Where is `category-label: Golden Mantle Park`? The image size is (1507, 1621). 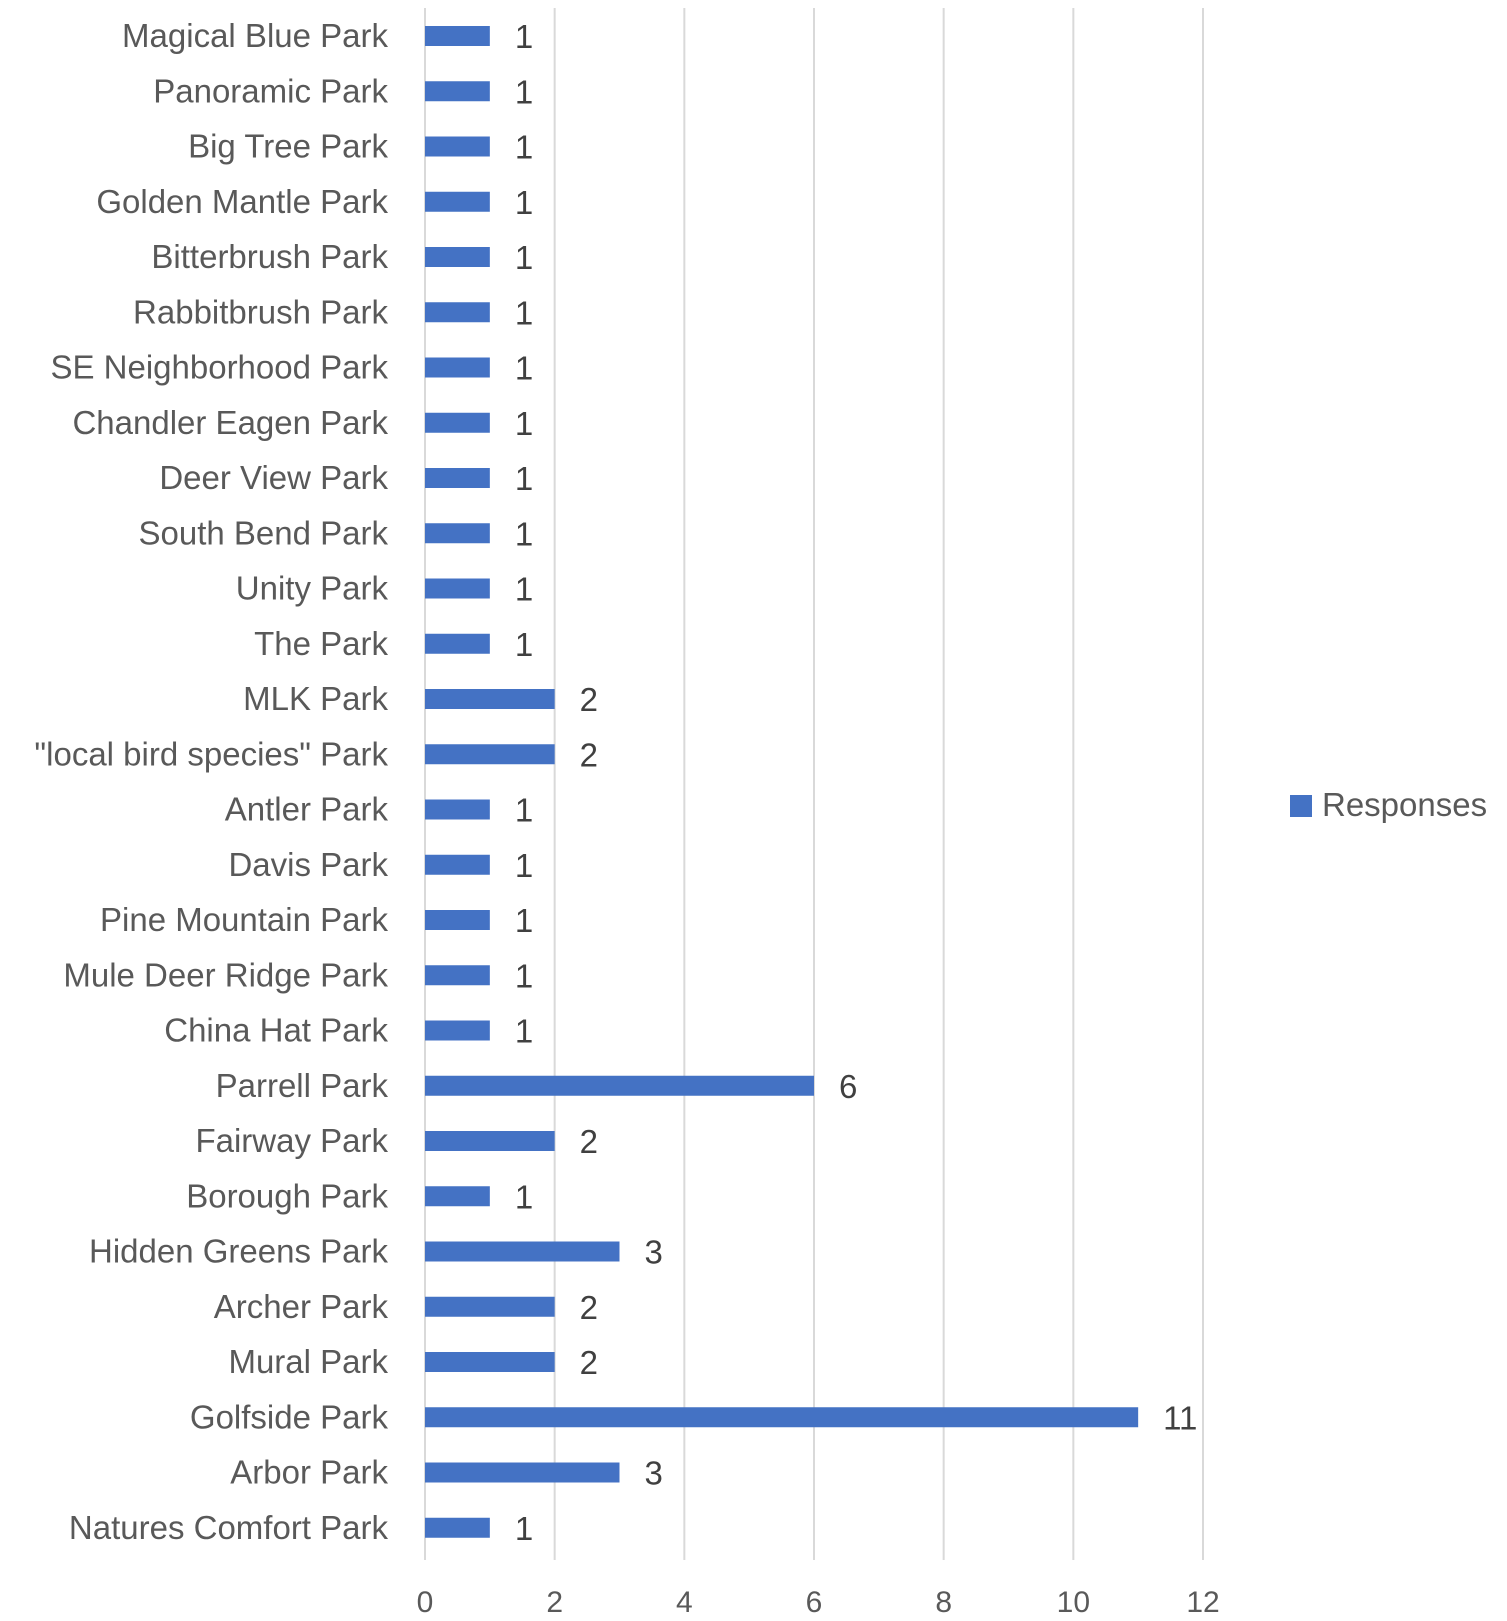 category-label: Golden Mantle Park is located at coordinates (242, 201).